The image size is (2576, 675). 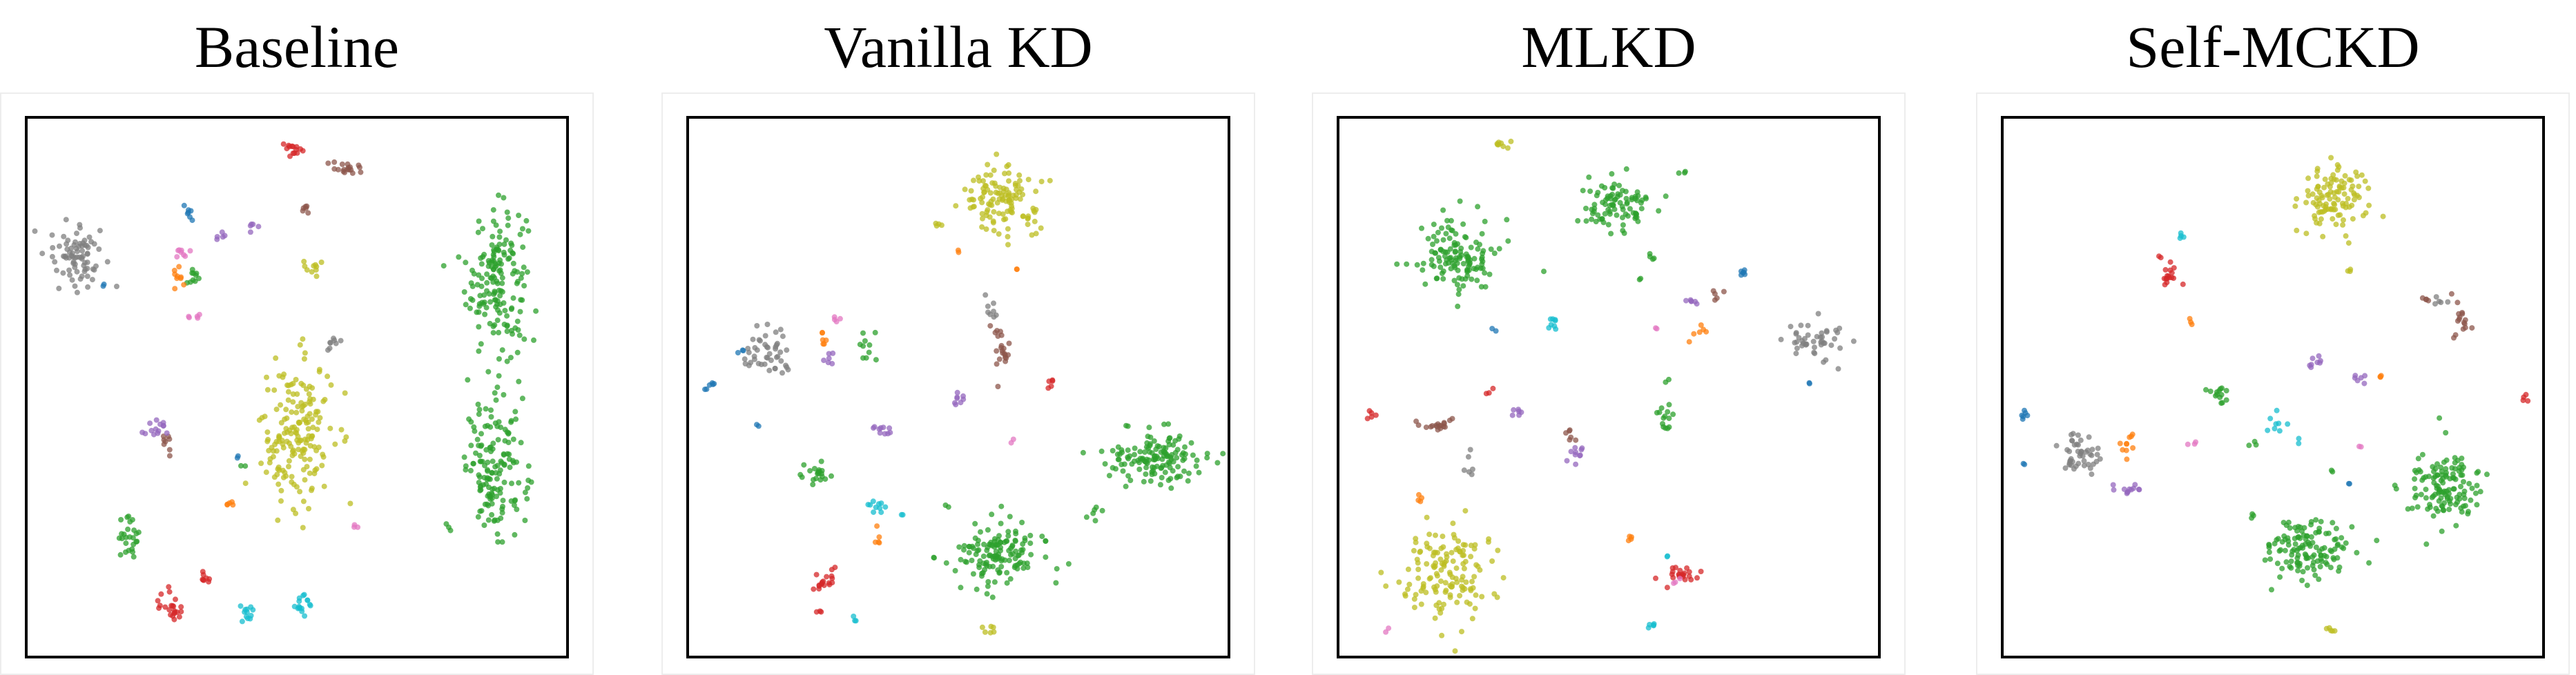 What do you see at coordinates (297, 47) in the screenshot?
I see `panel-title: Baseline` at bounding box center [297, 47].